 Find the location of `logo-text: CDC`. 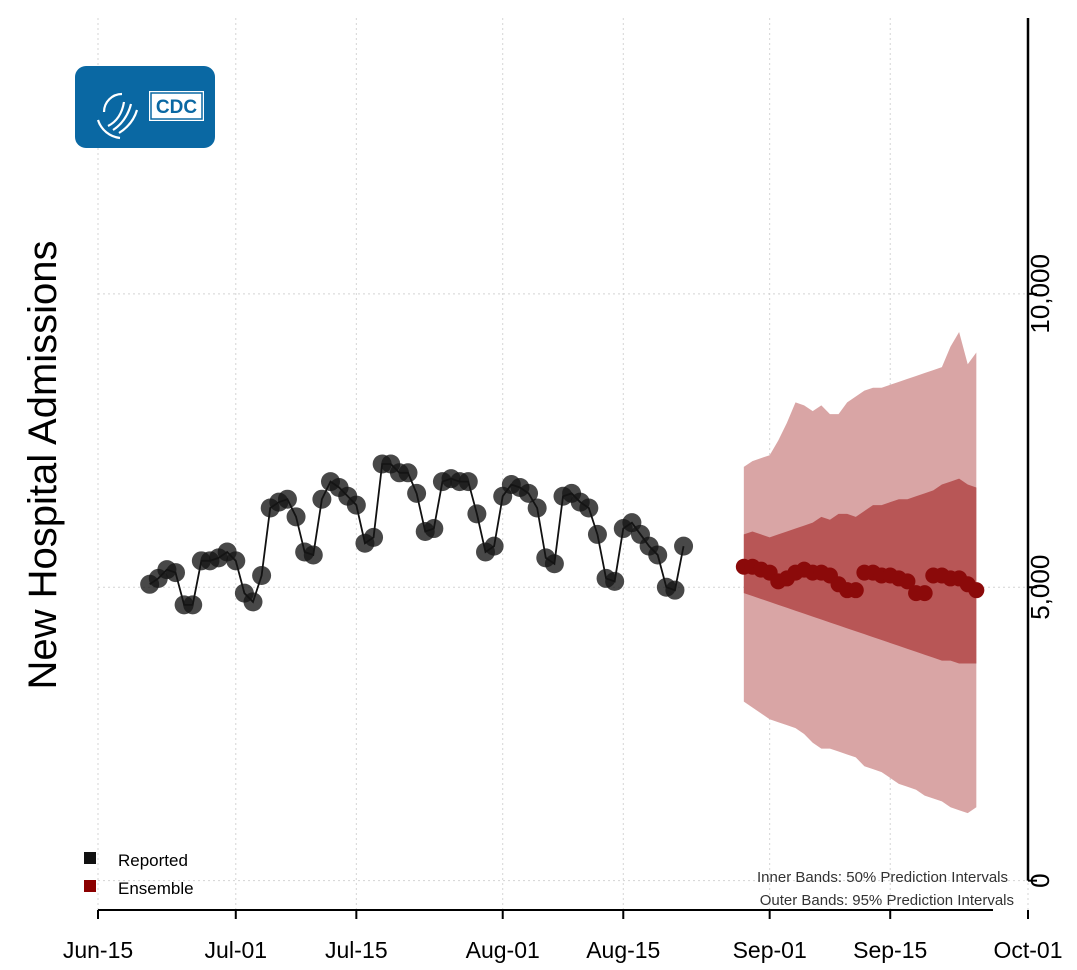

logo-text: CDC is located at coordinates (176, 107).